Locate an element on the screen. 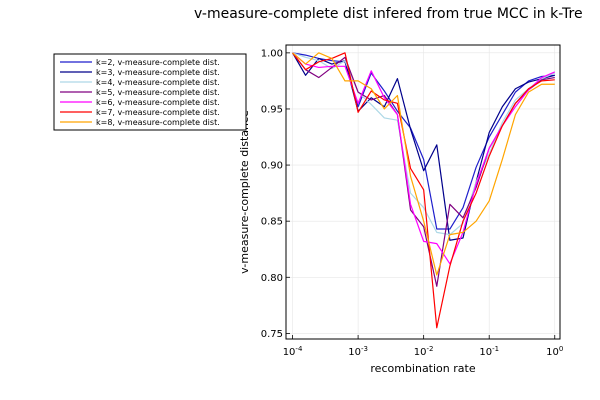 The width and height of the screenshot is (600, 400). y-tick-label: 0.85 is located at coordinates (272, 222).